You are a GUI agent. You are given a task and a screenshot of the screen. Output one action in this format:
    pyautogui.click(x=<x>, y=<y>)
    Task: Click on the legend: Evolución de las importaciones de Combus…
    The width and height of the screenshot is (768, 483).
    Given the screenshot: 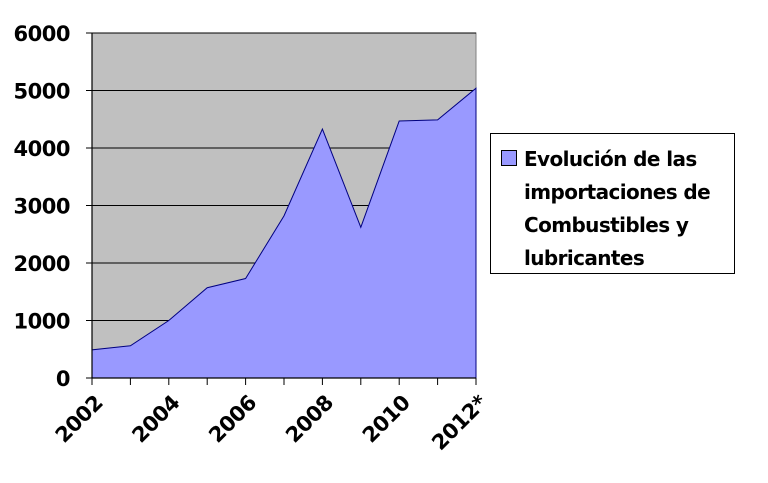 What is the action you would take?
    pyautogui.click(x=612, y=203)
    